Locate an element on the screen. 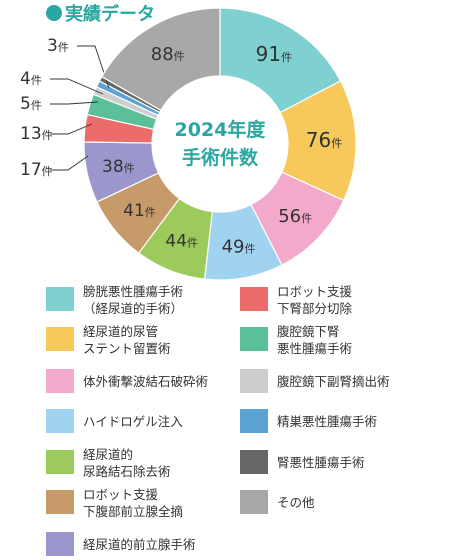 This screenshot has height=560, width=451. slice-value-label-10: 5件 is located at coordinates (31, 104).